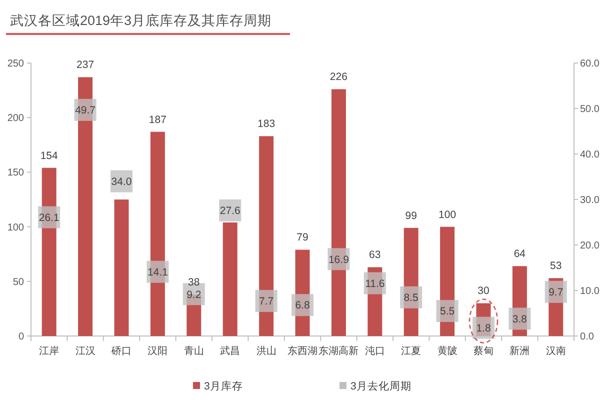  I want to click on data-label: 16.9, so click(339, 260).